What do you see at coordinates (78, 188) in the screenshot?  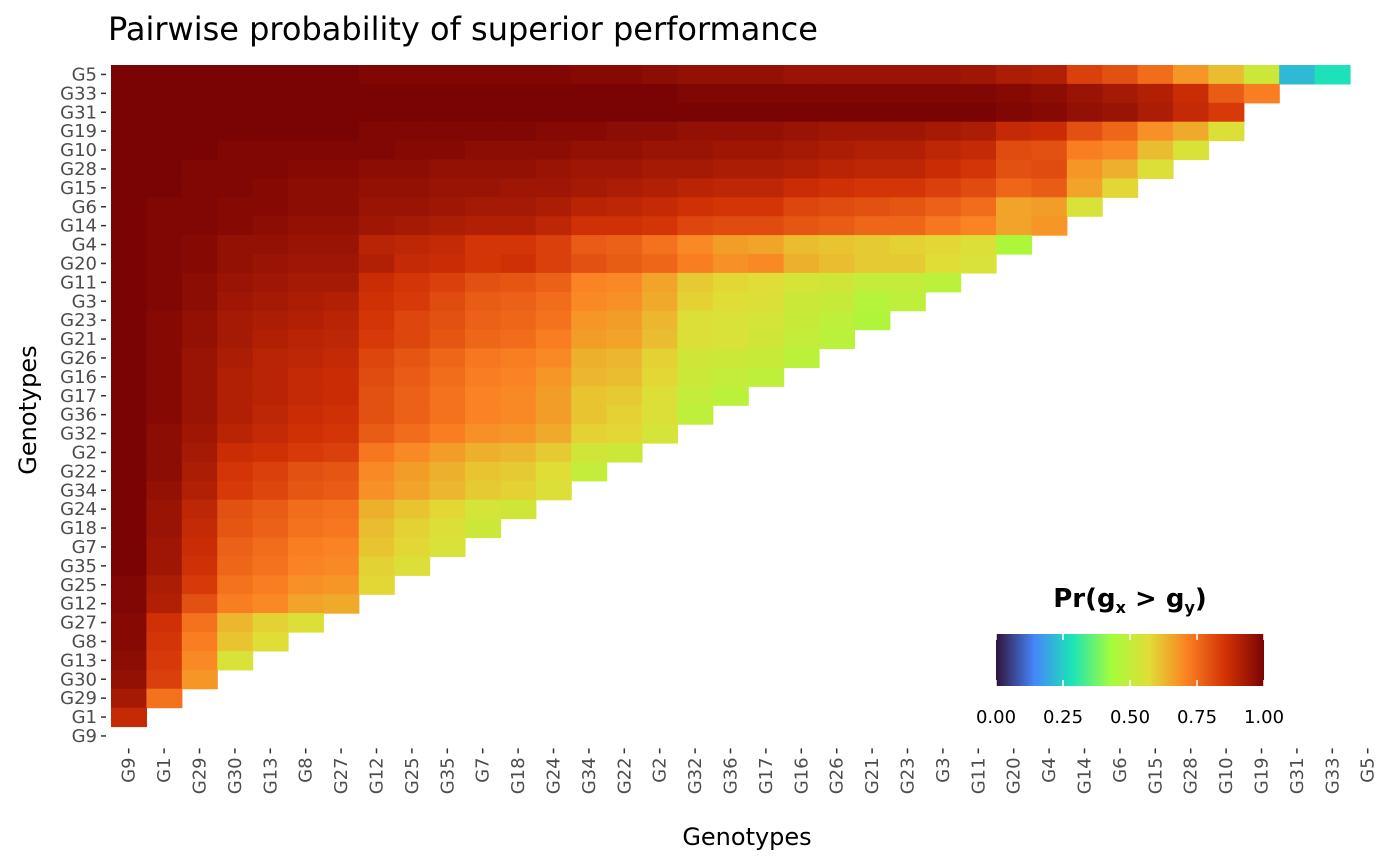 I see `y-tick-label: G15` at bounding box center [78, 188].